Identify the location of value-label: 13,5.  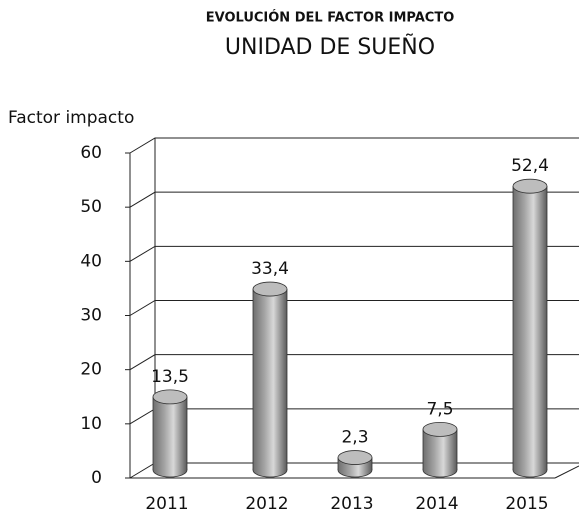
(170, 377).